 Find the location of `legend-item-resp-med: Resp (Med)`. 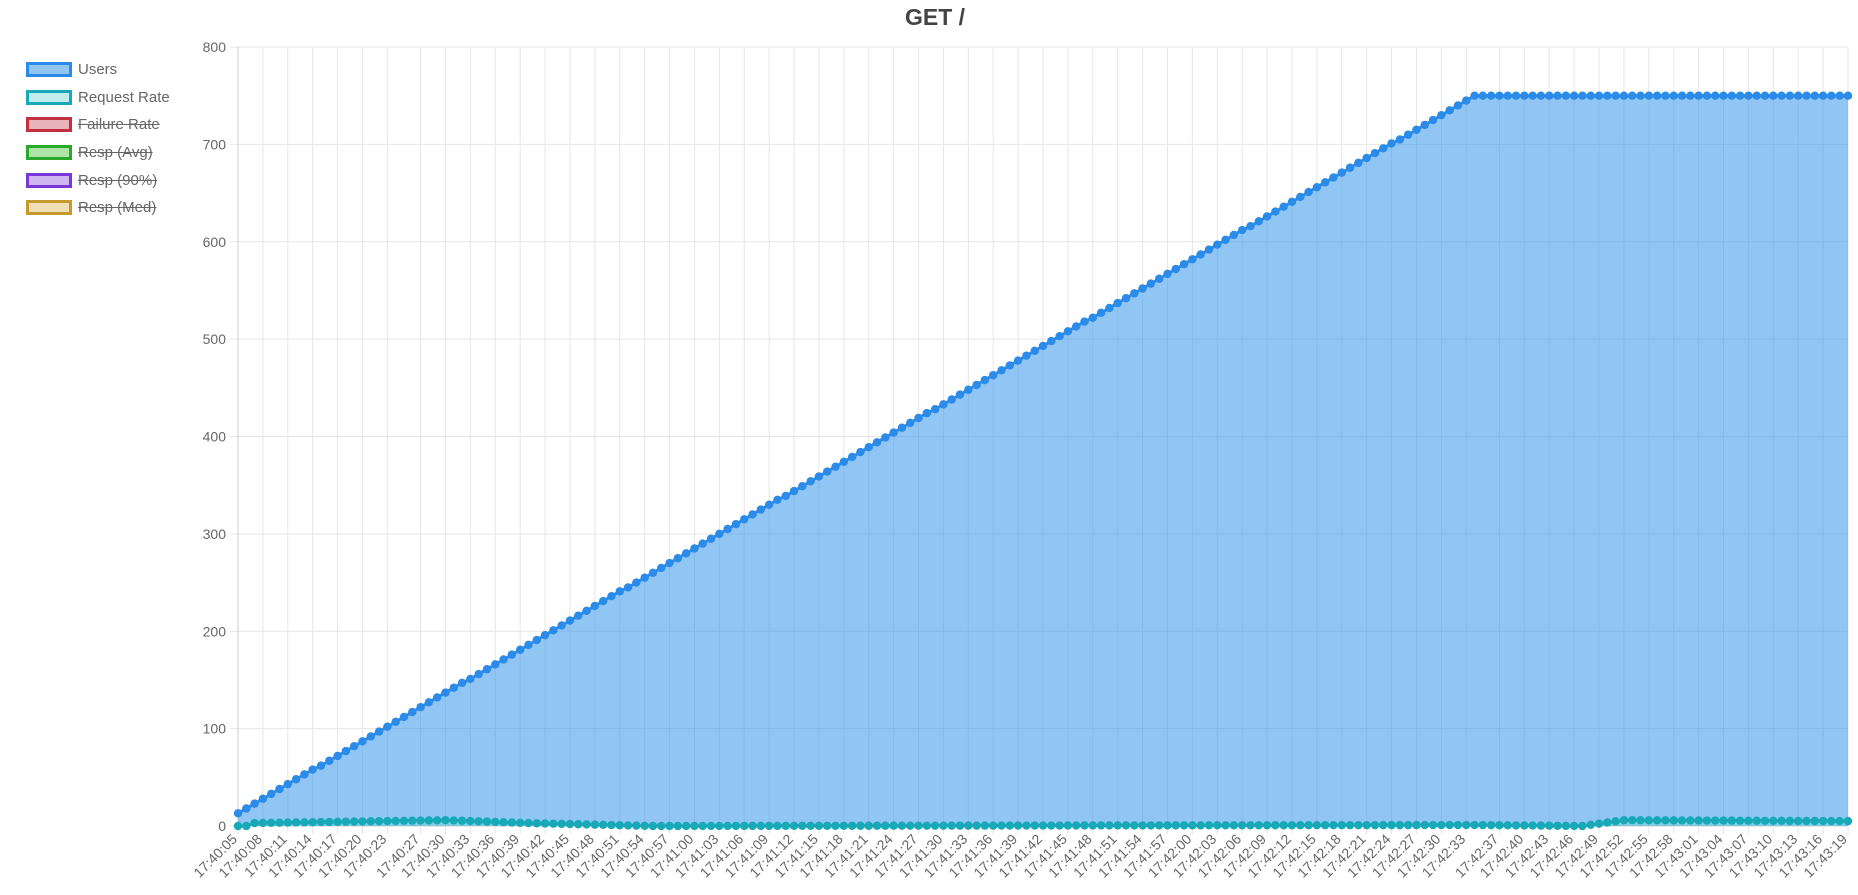

legend-item-resp-med: Resp (Med) is located at coordinates (111, 208).